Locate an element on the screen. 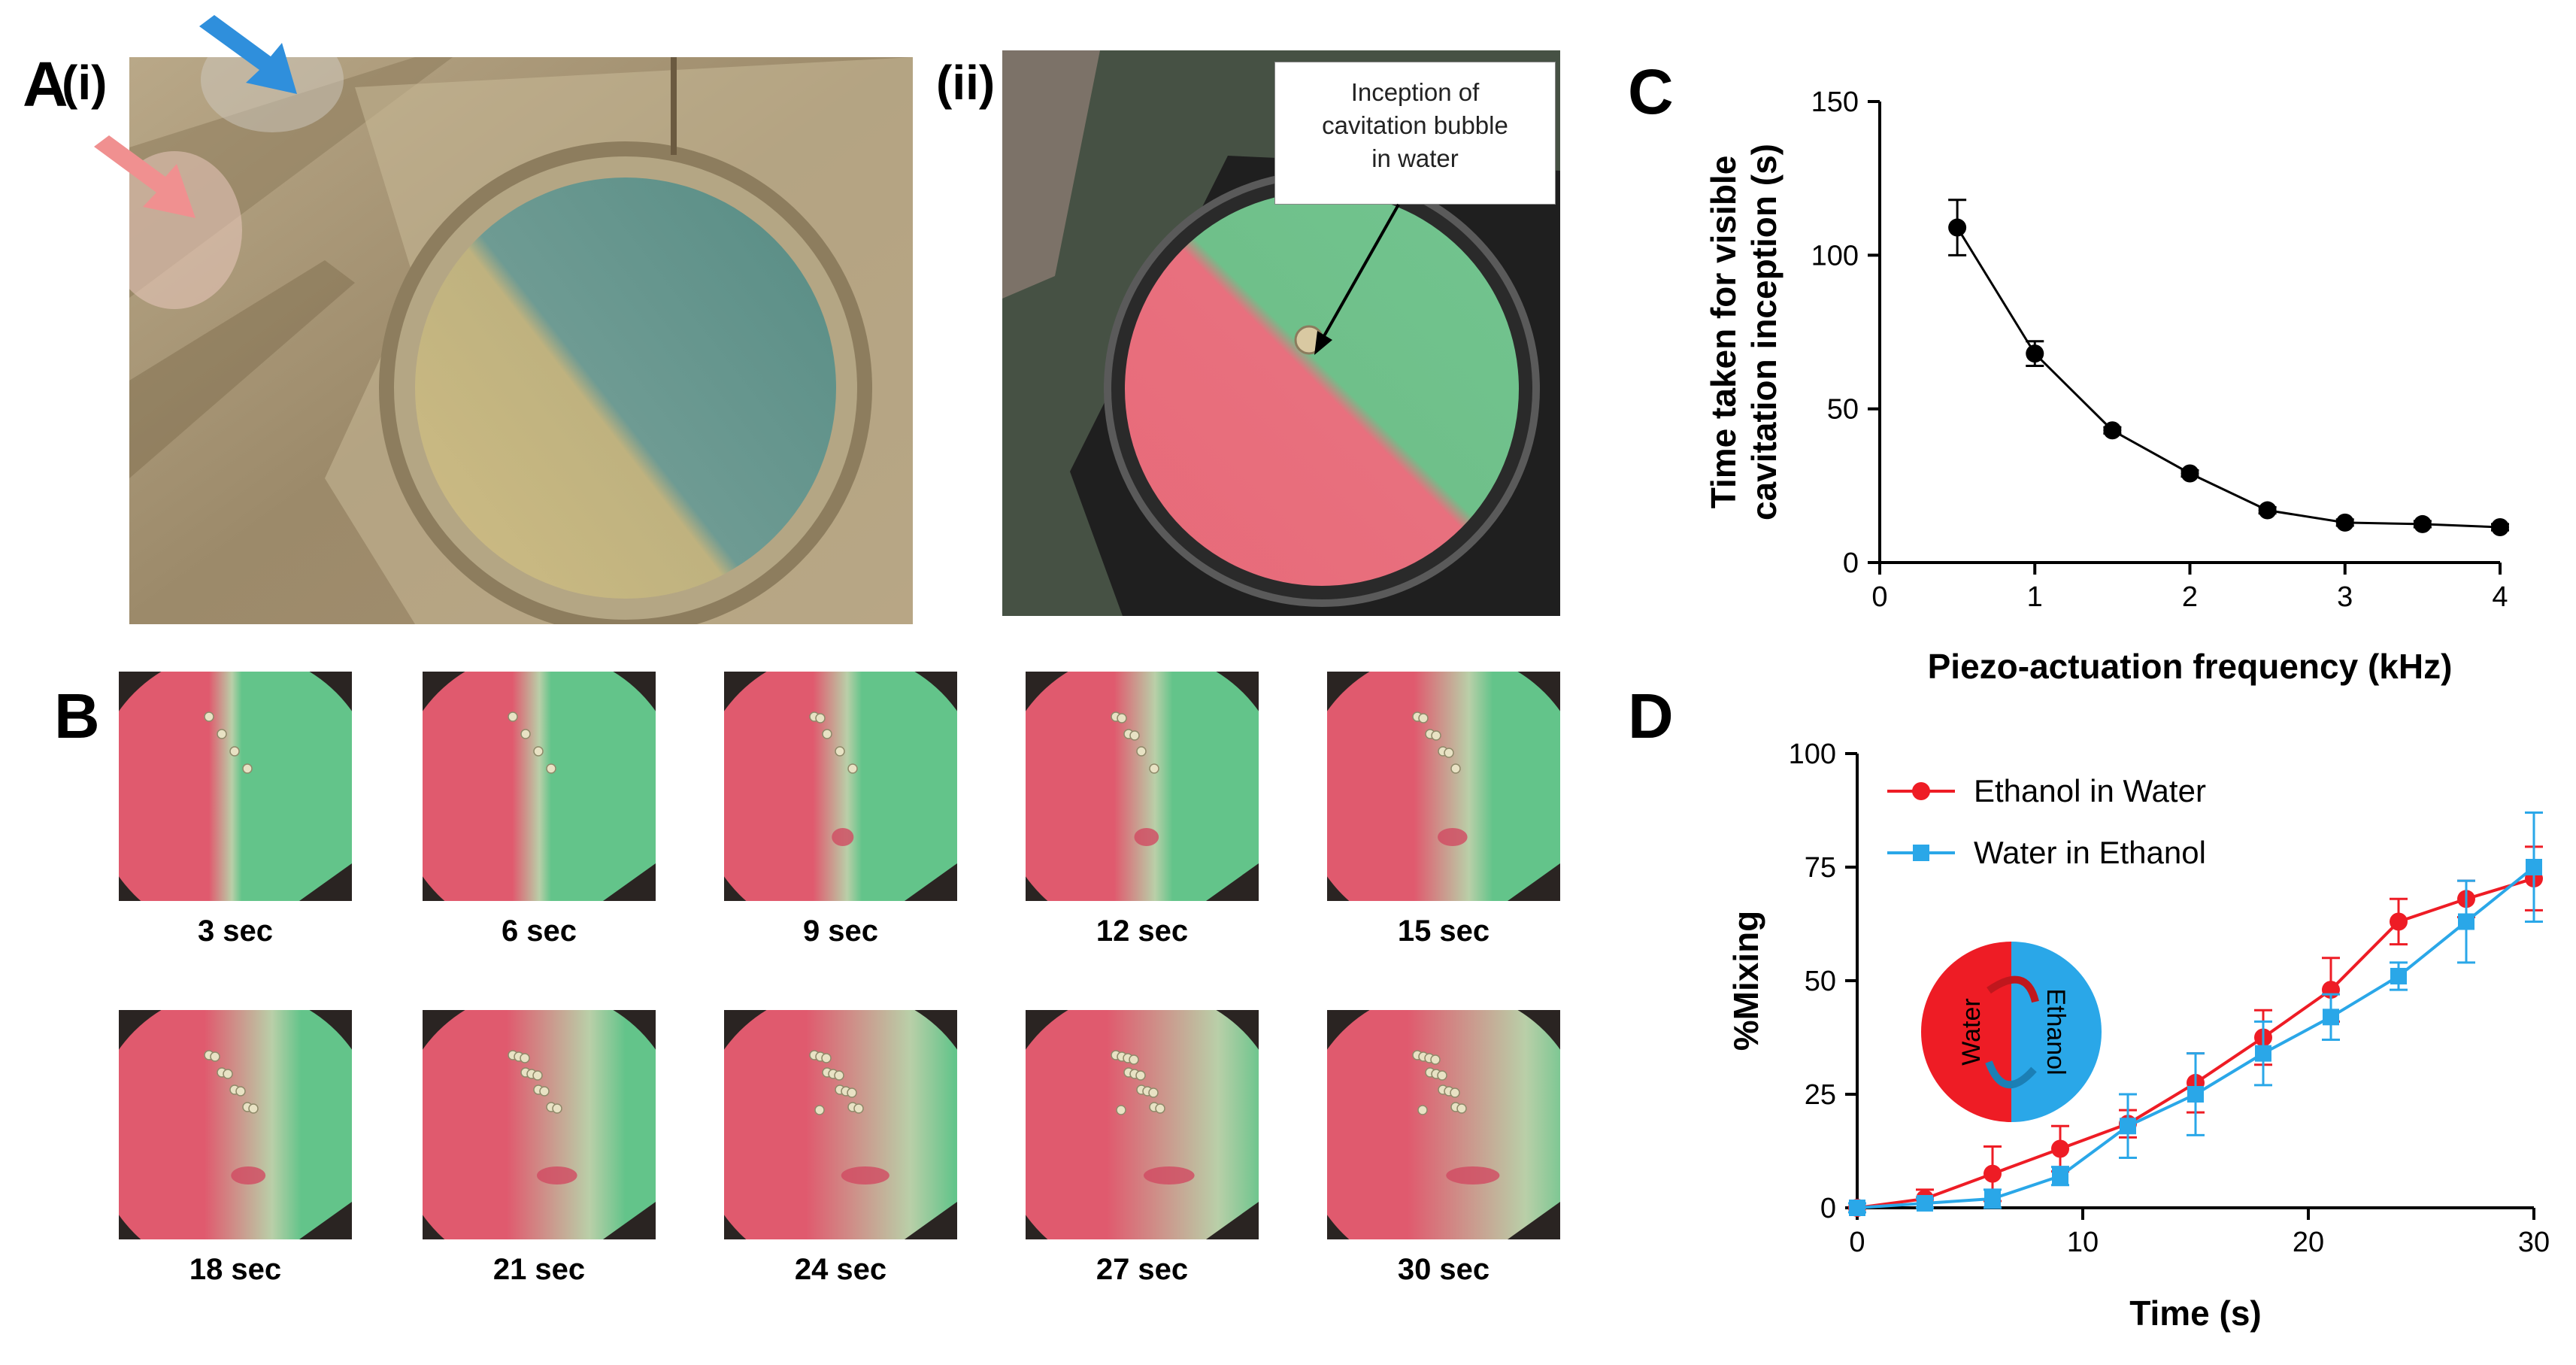  panel-label-d: D is located at coordinates (1651, 716).